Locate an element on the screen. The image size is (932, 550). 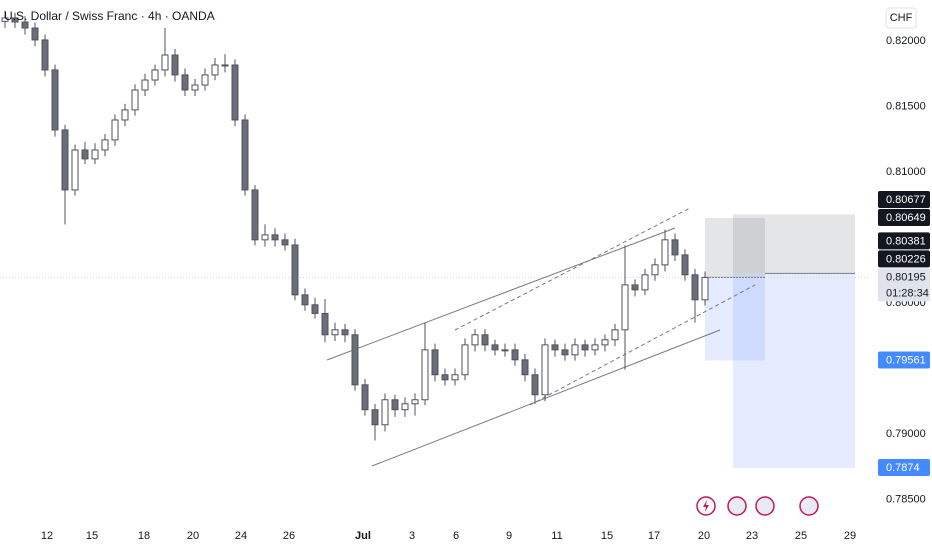
currency-box is located at coordinates (901, 18).